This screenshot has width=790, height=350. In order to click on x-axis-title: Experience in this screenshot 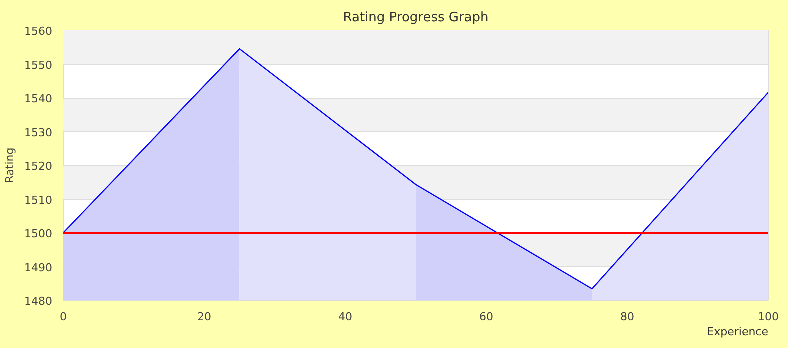, I will do `click(738, 332)`.